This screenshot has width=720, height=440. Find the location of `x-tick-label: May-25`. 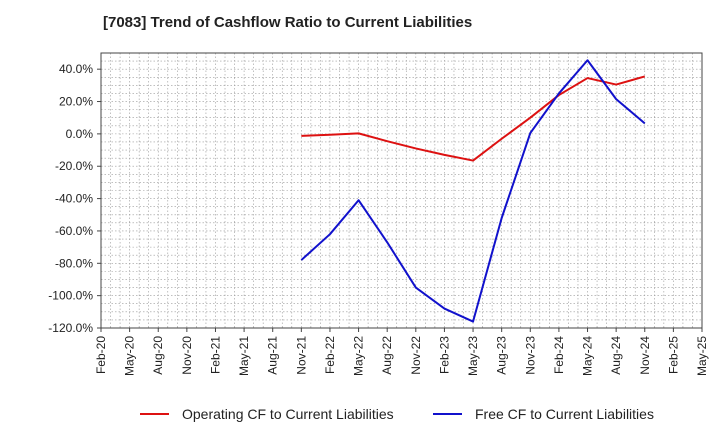

x-tick-label: May-25 is located at coordinates (702, 356).